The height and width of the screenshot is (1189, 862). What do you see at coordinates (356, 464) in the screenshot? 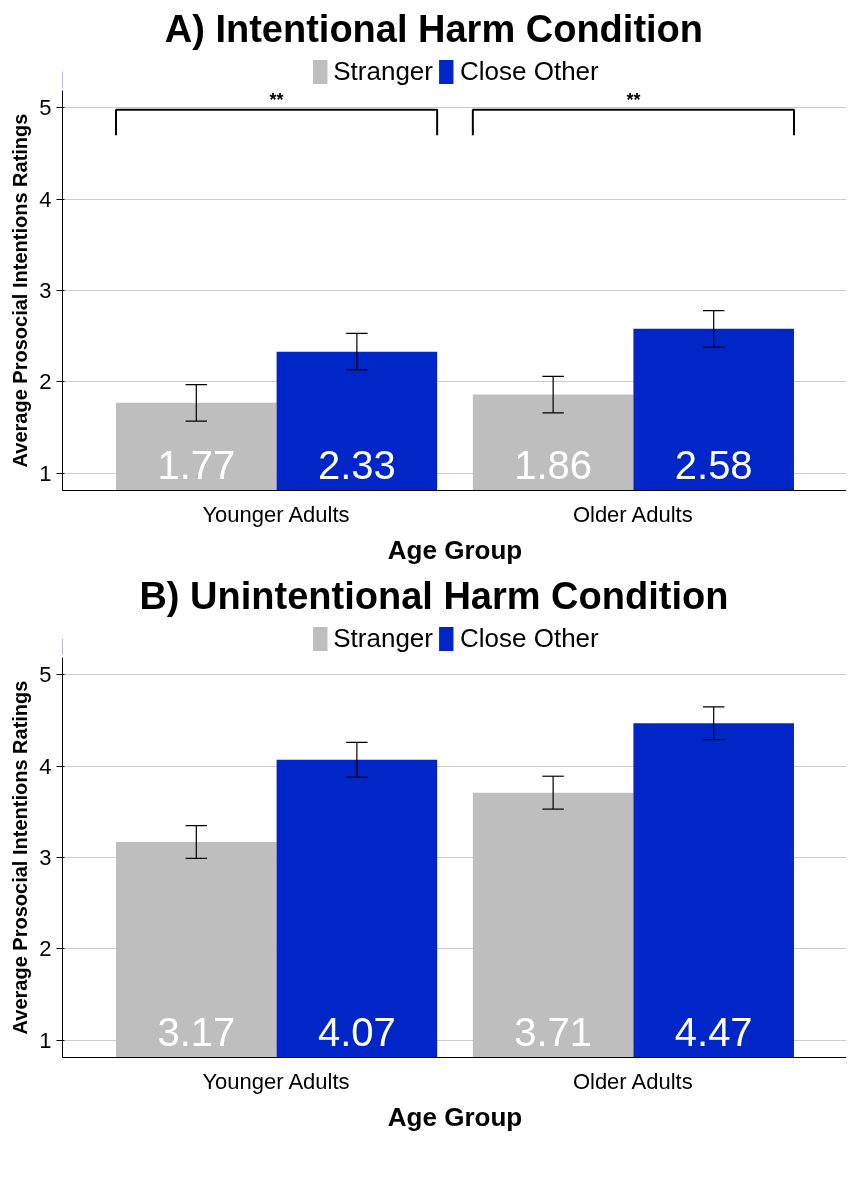
I see `data-label: 2.33` at bounding box center [356, 464].